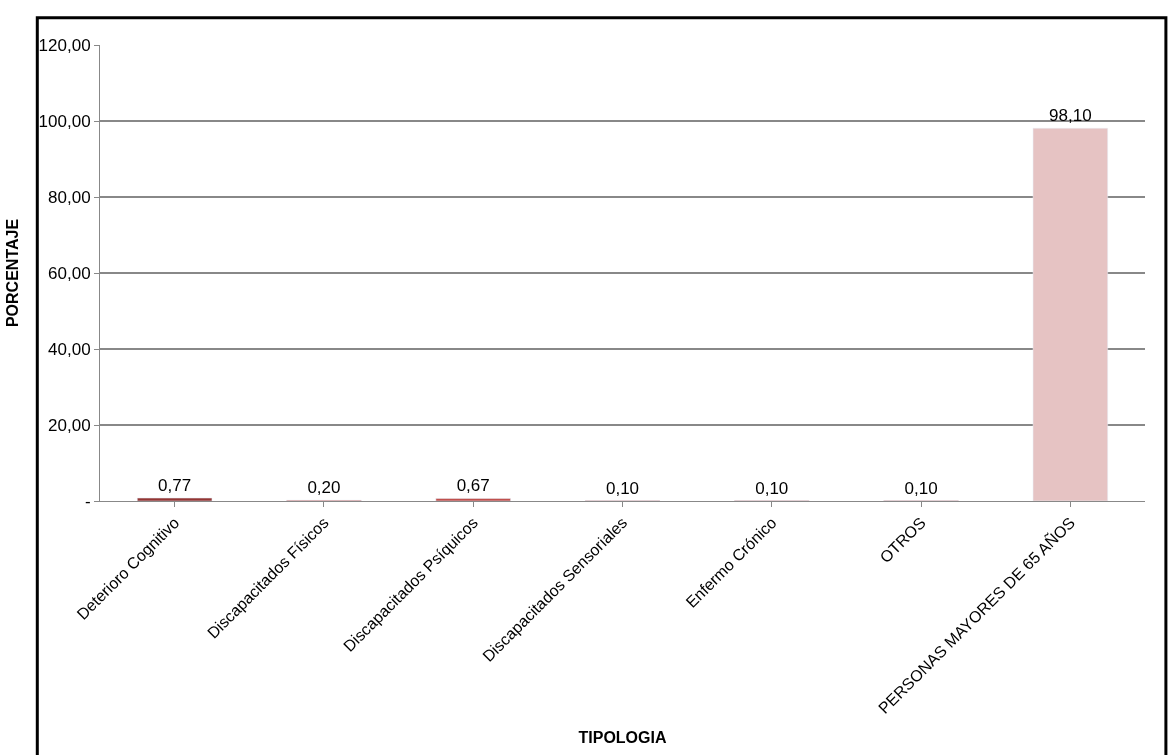 The width and height of the screenshot is (1175, 755). Describe the element at coordinates (622, 737) in the screenshot. I see `x-axis-title: TIPOLOGIA` at that location.